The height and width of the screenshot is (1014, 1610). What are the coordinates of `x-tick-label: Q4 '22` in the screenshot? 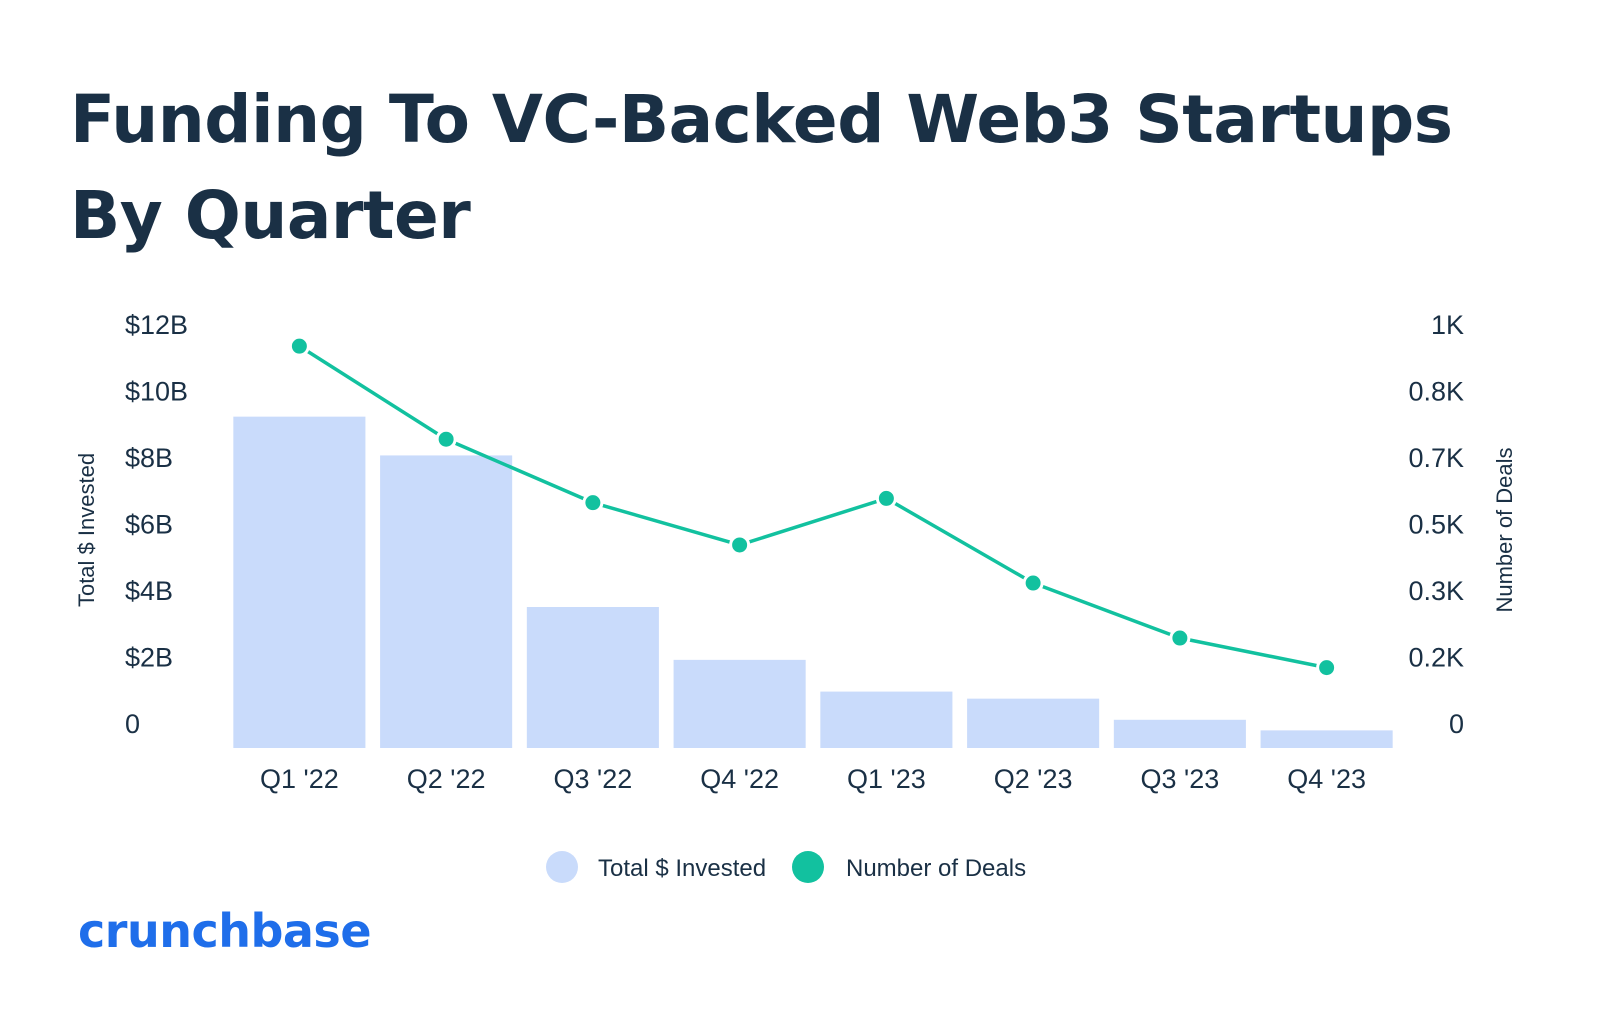 It's located at (739, 779).